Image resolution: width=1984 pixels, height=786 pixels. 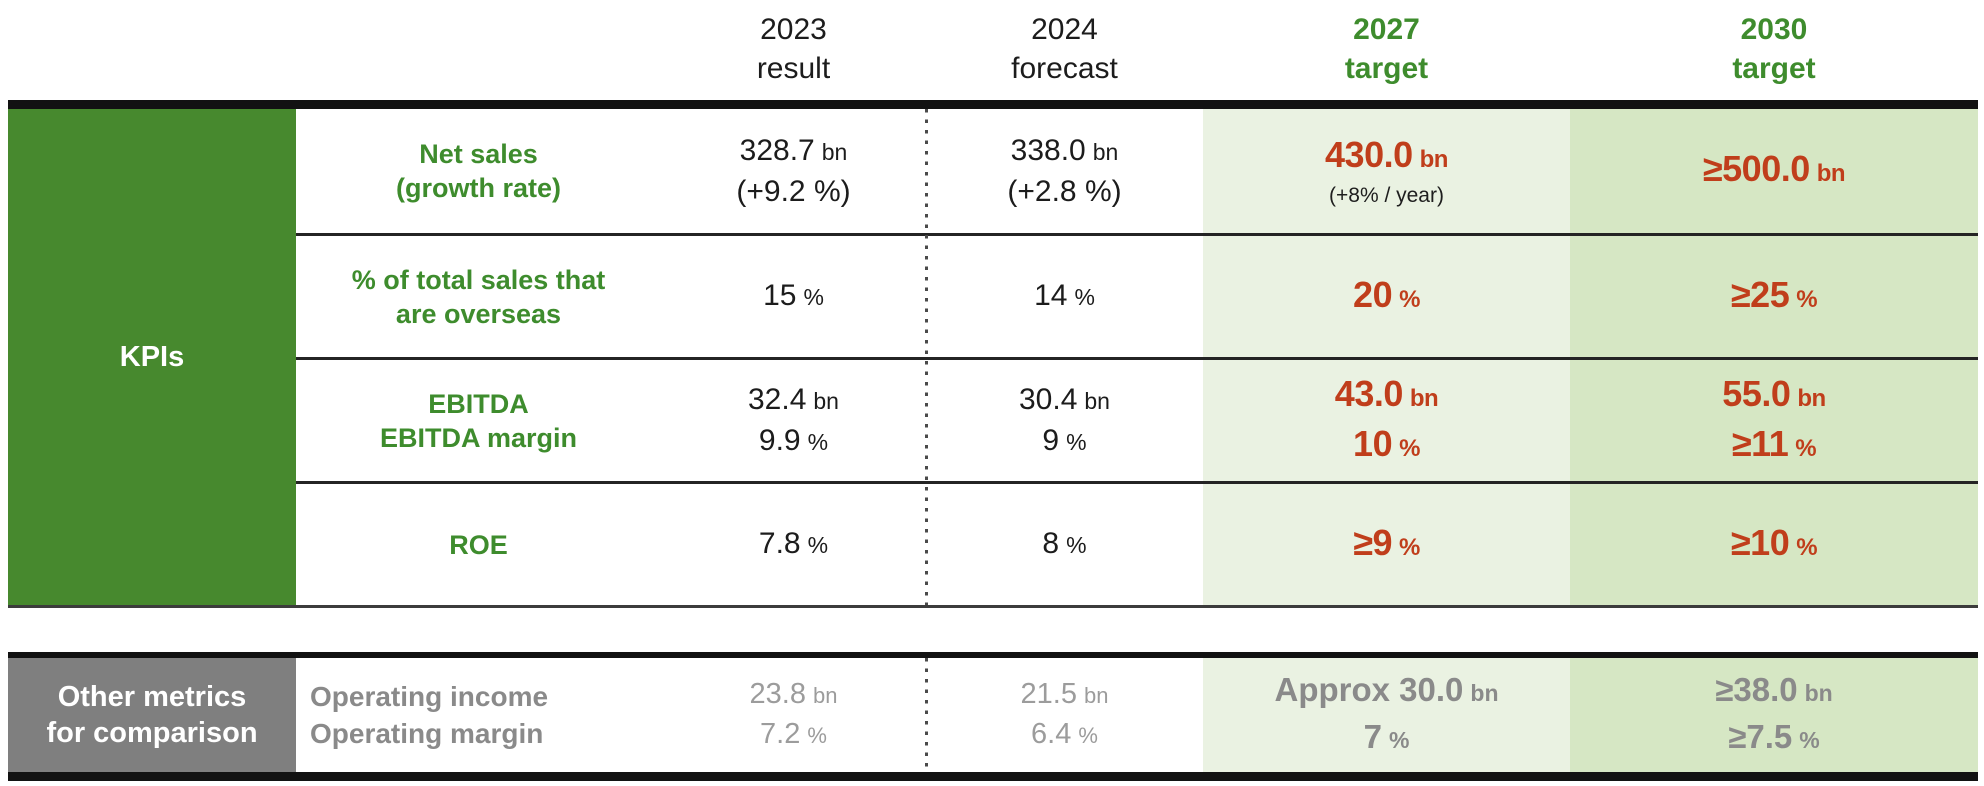 What do you see at coordinates (1386, 50) in the screenshot?
I see `header-2027-target: 2027 target` at bounding box center [1386, 50].